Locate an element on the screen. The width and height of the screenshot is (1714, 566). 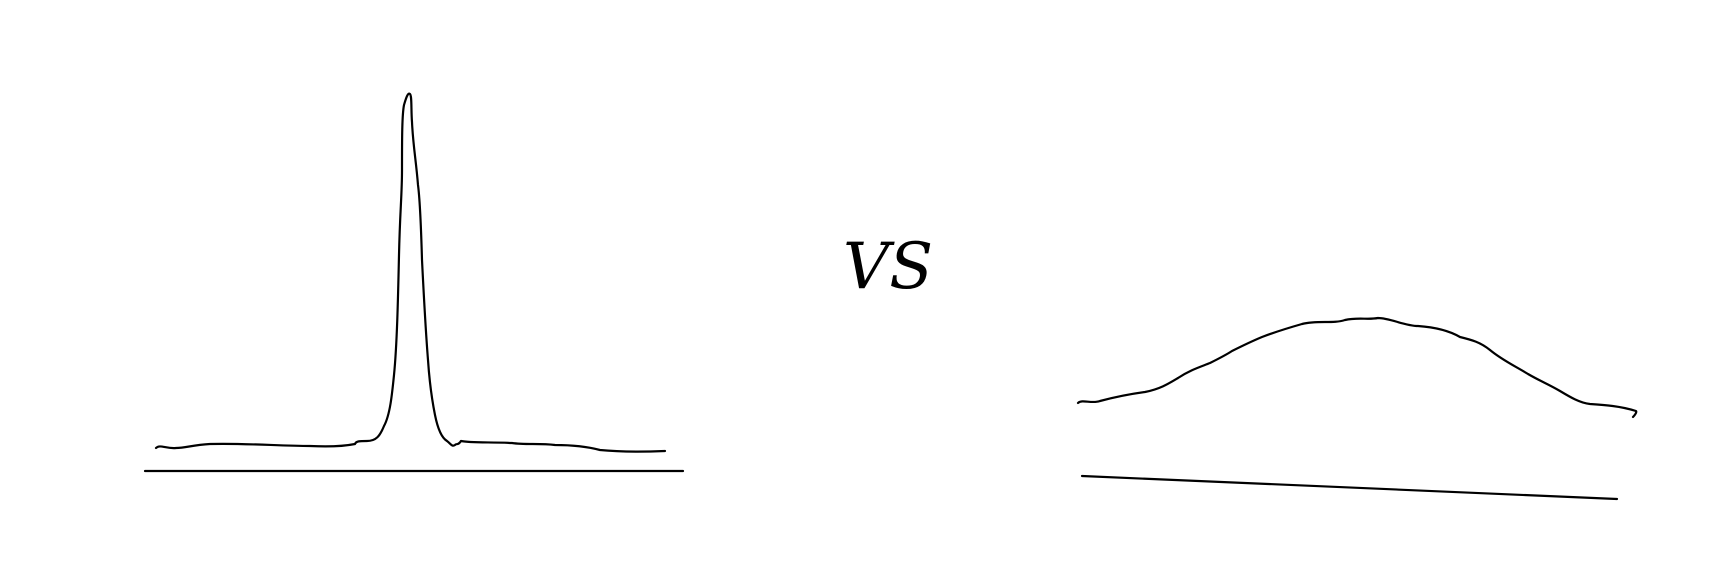
broad-hump-curve is located at coordinates (1357, 367).